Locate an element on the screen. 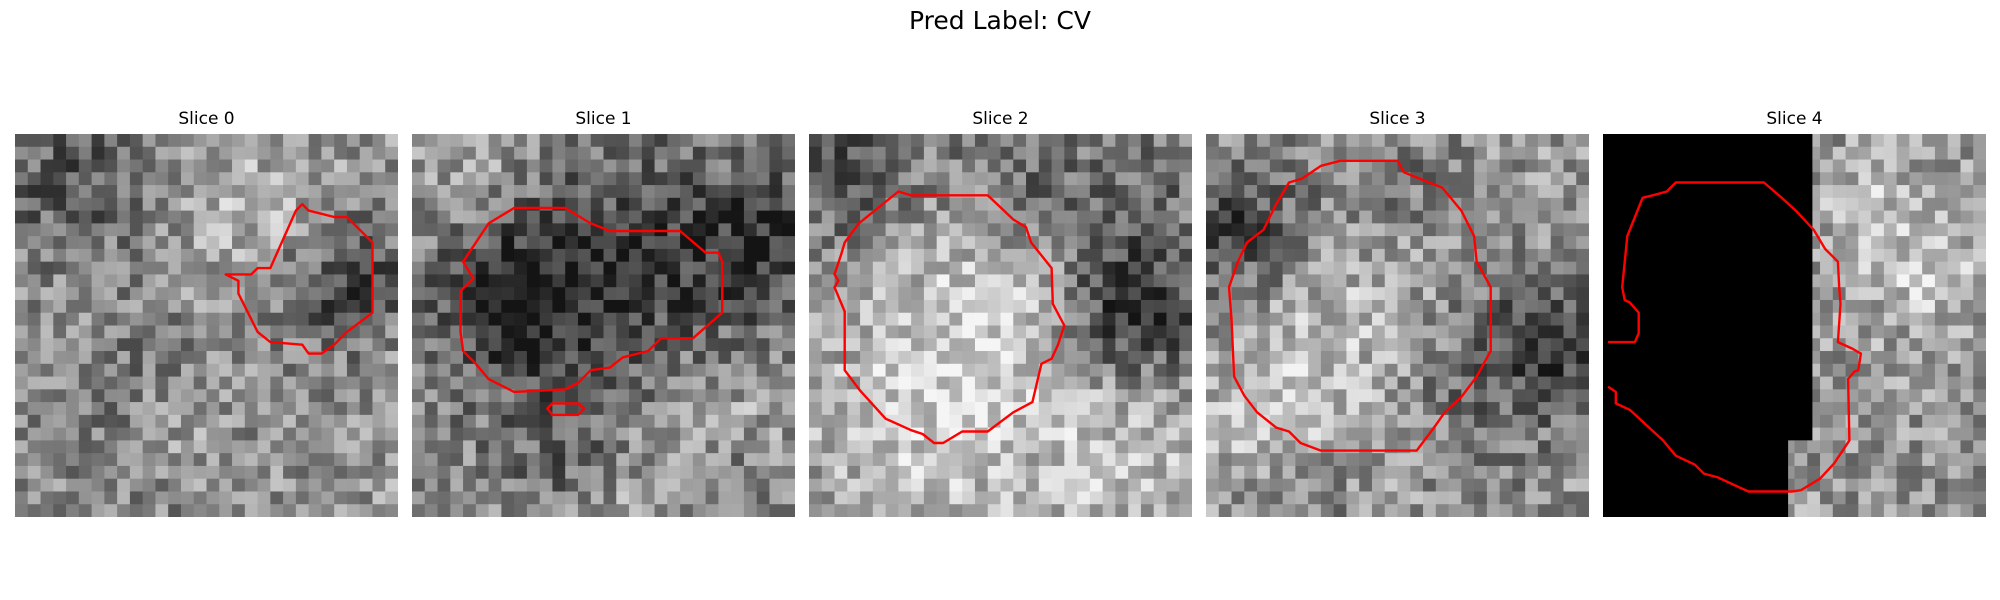 This screenshot has height=600, width=2000. slice-title: Slice 2 is located at coordinates (1000, 119).